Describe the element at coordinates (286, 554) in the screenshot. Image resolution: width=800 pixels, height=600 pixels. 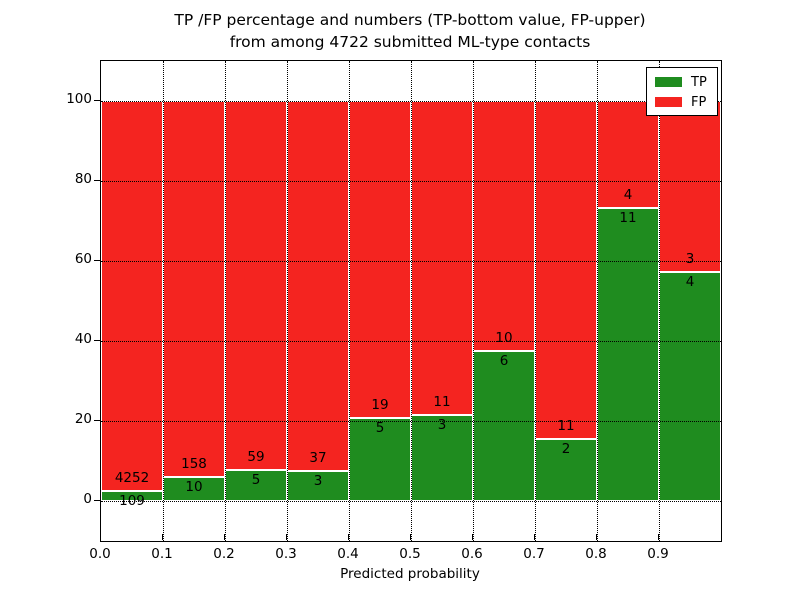
I see `x-tick-label: 0.3` at that location.